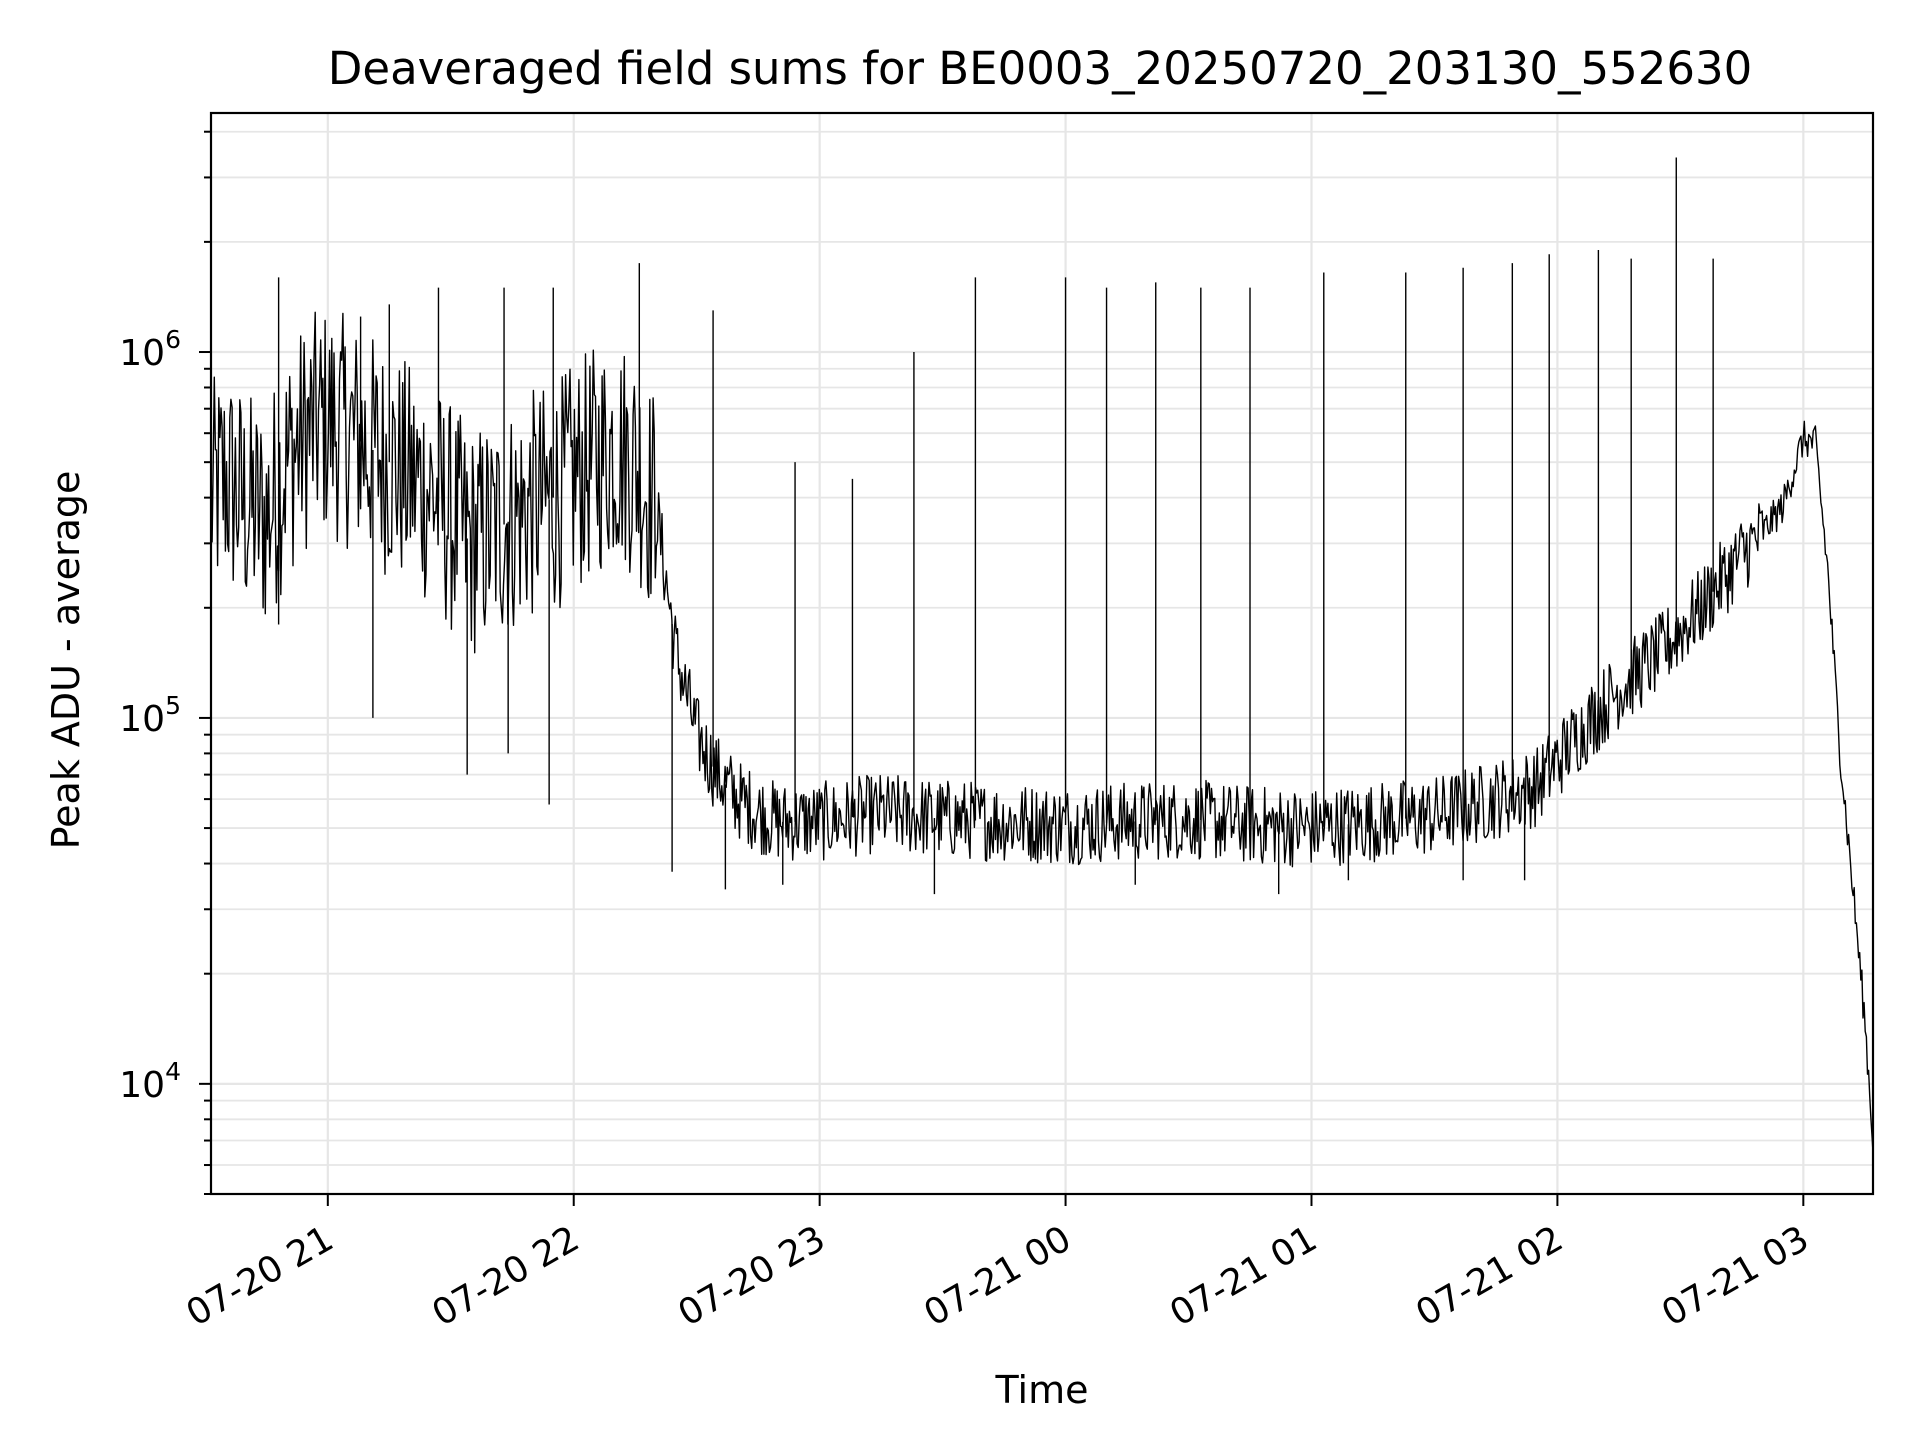  I want to click on y-axis-label: Peak ADU - average, so click(66, 660).